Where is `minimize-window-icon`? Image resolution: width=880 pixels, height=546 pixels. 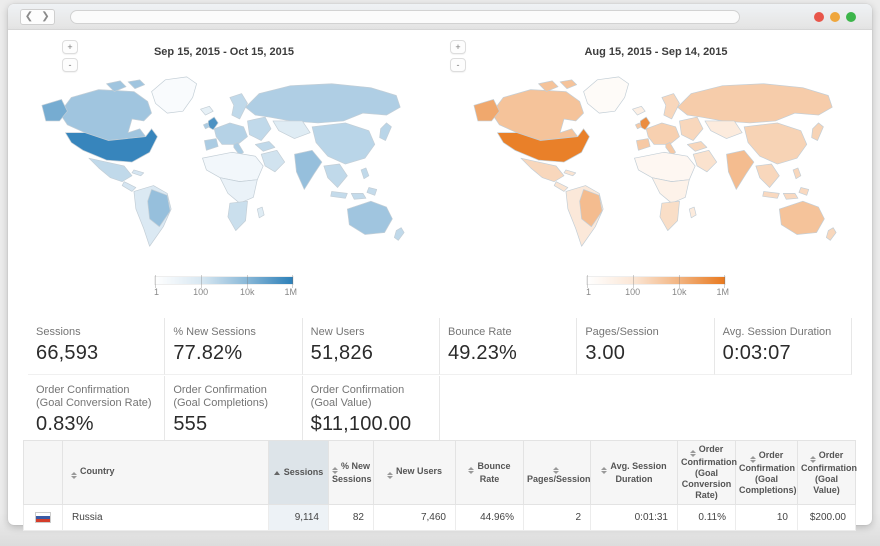
minimize-window-icon is located at coordinates (835, 17).